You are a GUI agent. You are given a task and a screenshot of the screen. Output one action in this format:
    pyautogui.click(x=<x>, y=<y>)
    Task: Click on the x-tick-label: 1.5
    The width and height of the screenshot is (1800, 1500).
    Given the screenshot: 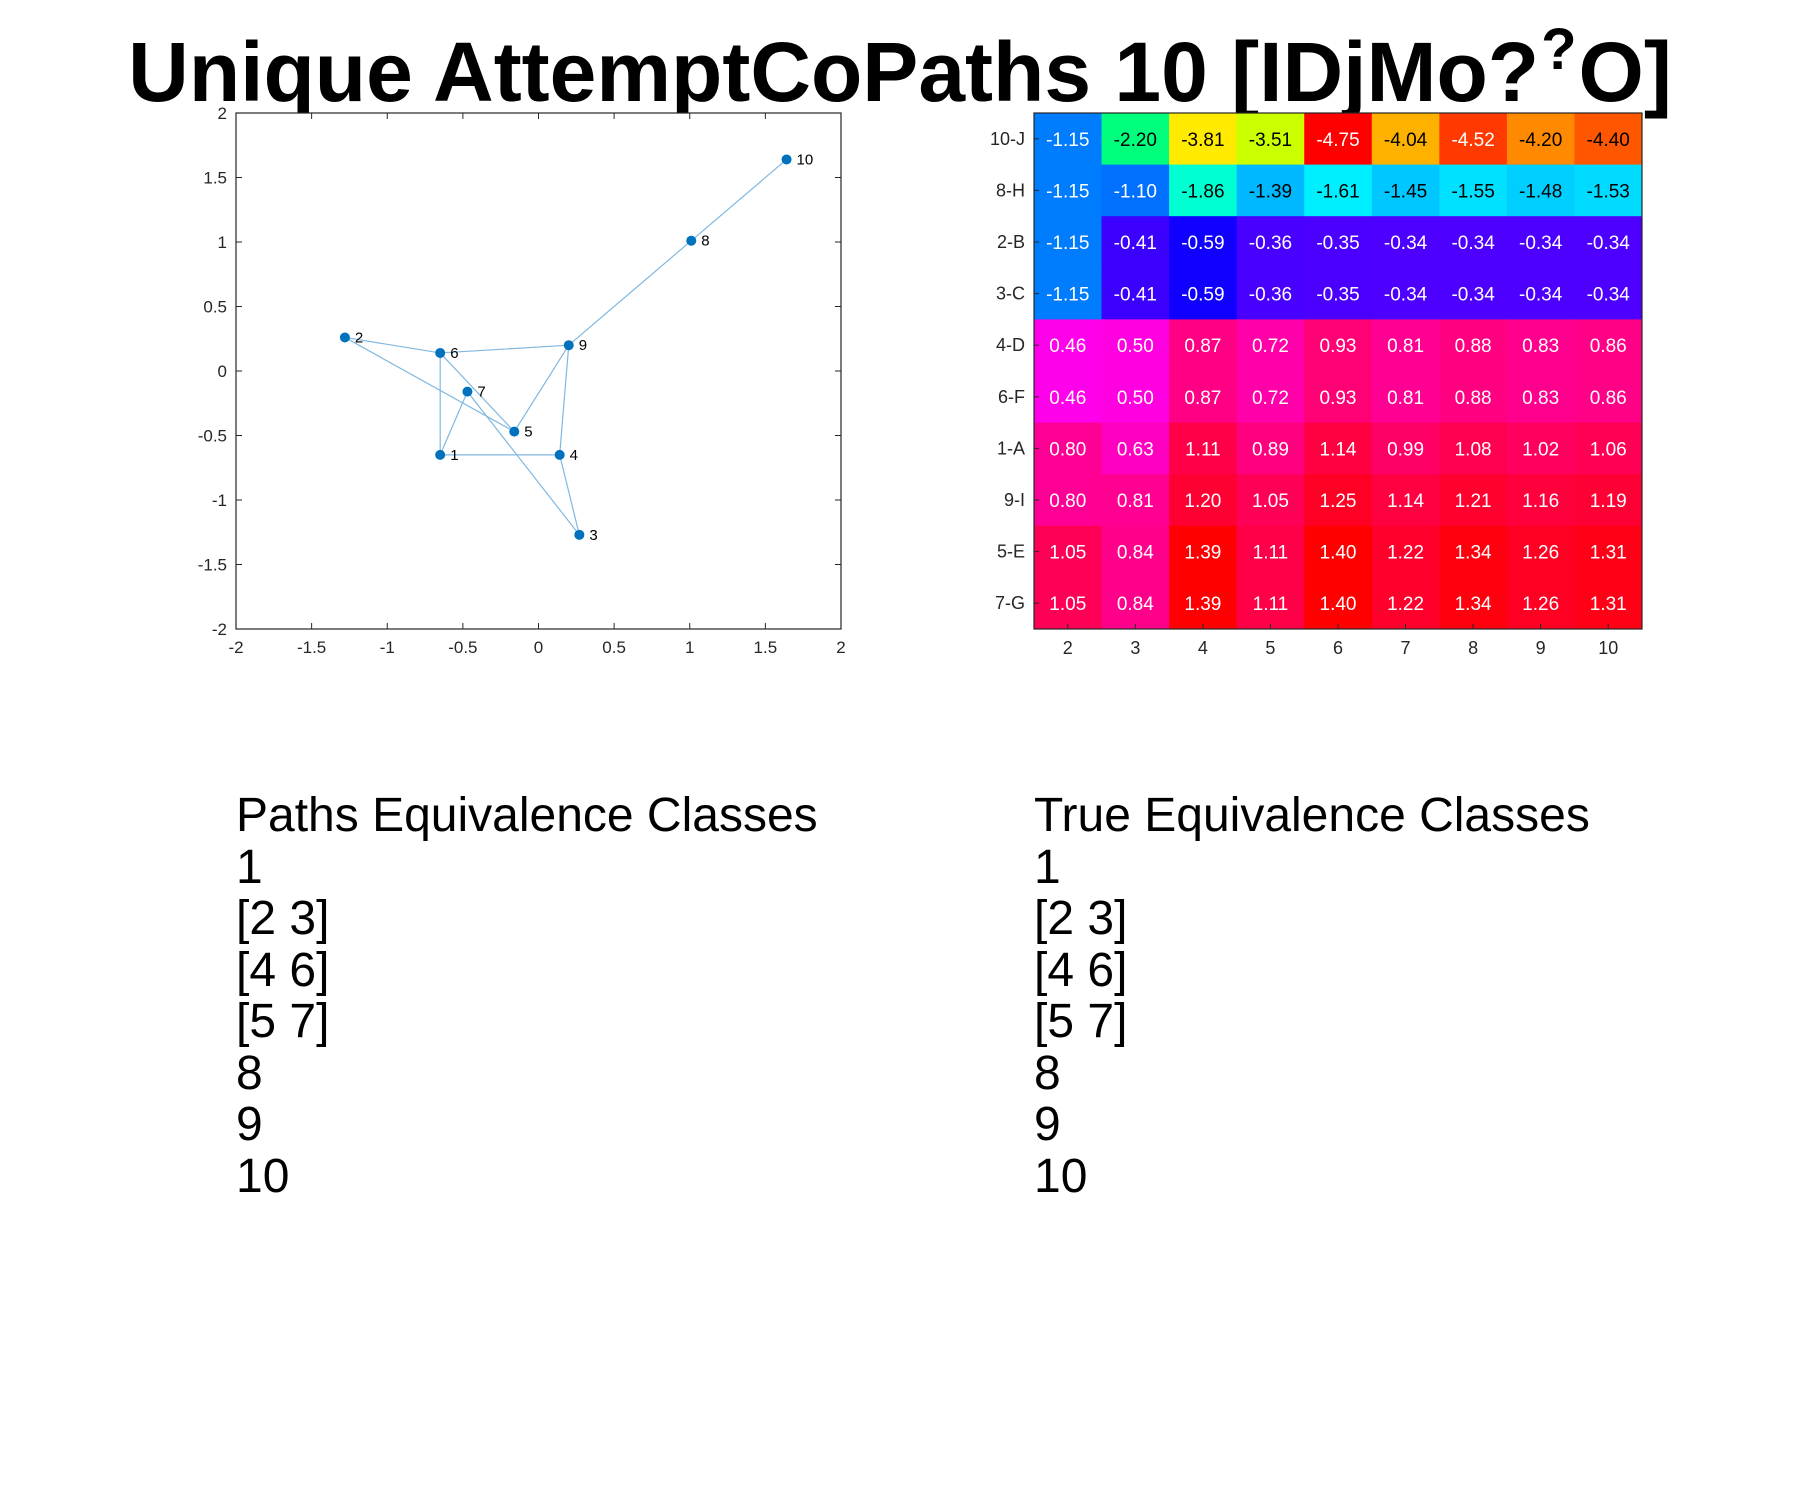 What is the action you would take?
    pyautogui.click(x=766, y=647)
    